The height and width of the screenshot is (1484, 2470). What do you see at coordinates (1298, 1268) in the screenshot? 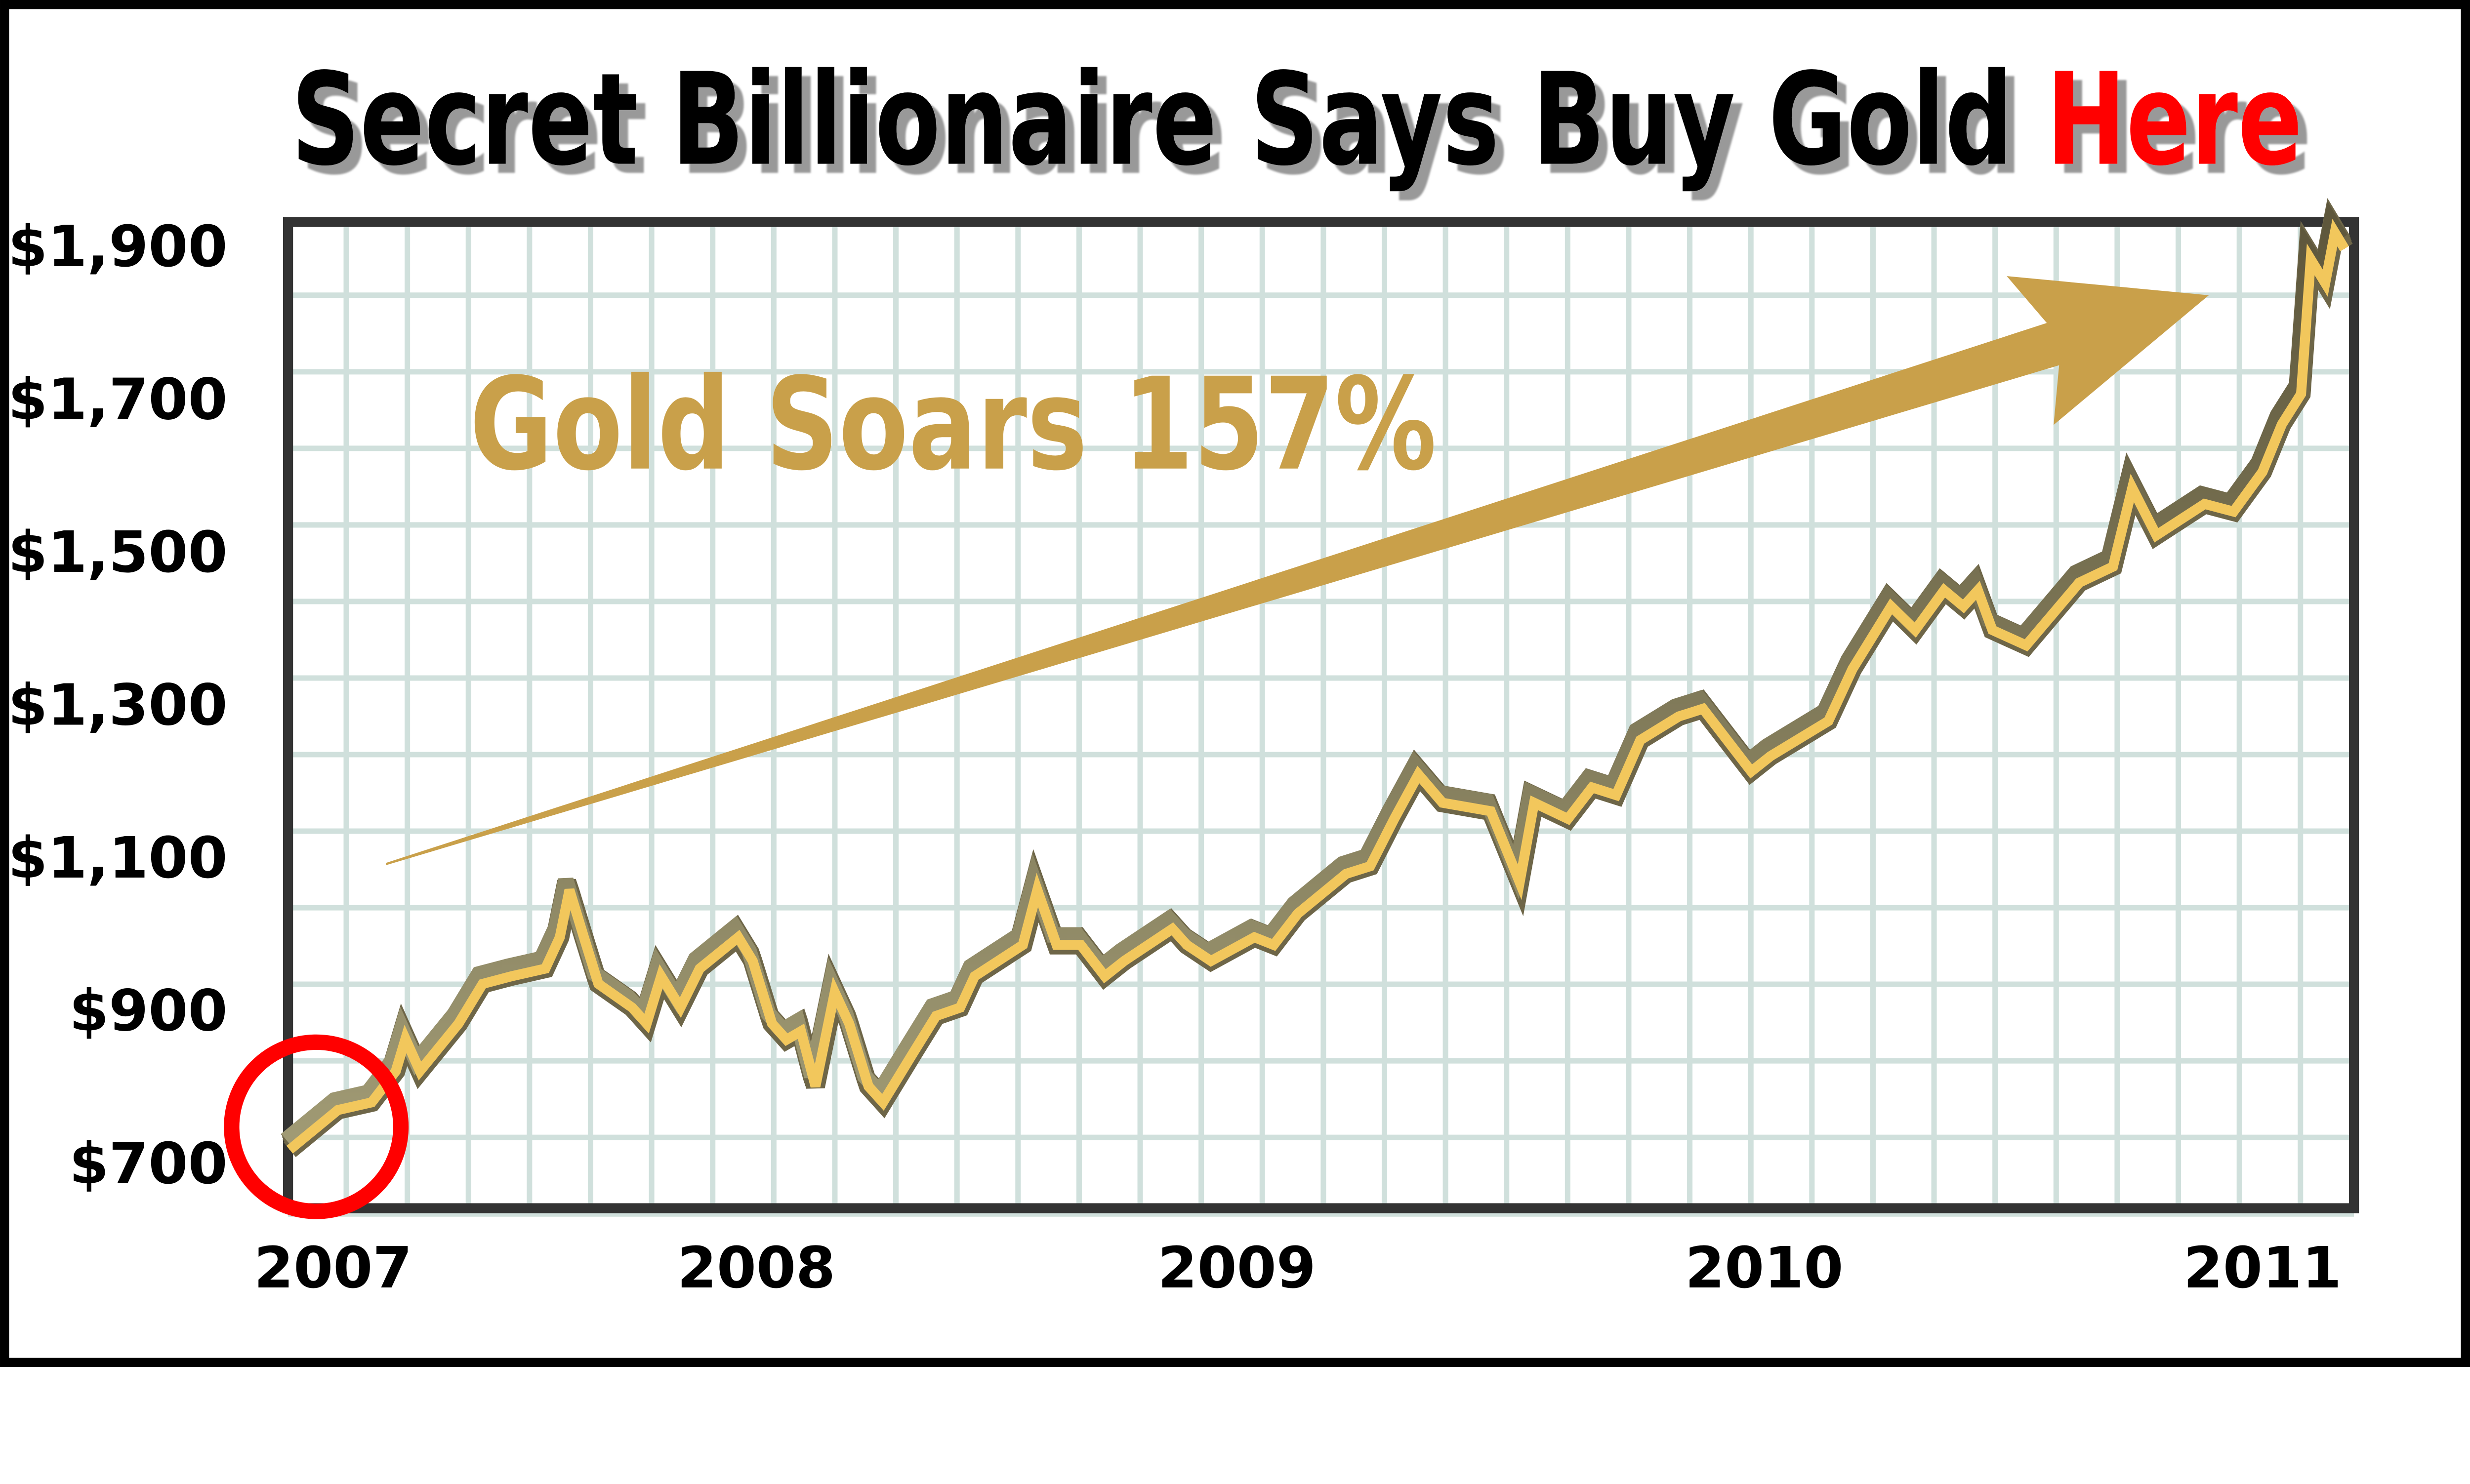
I see `x-axis: 2007 2008 2009 2010 2011` at bounding box center [1298, 1268].